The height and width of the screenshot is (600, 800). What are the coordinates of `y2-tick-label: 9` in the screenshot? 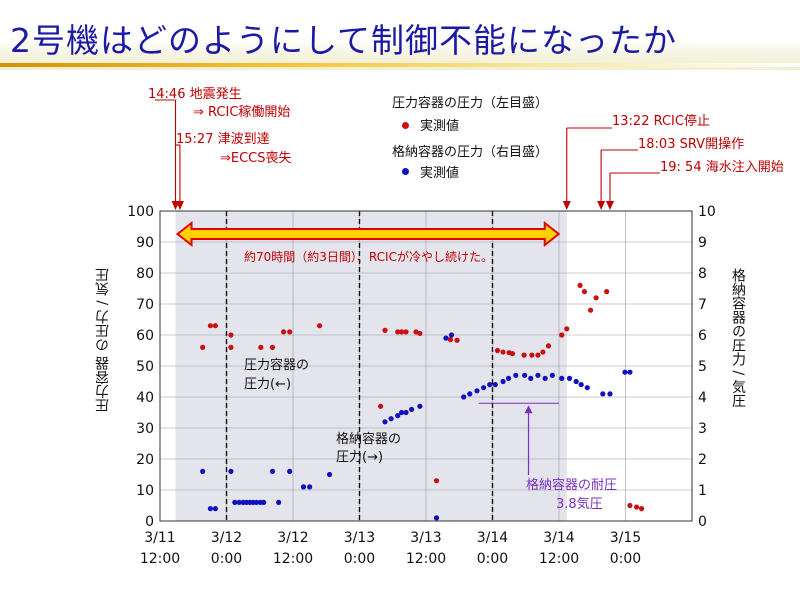 It's located at (702, 243).